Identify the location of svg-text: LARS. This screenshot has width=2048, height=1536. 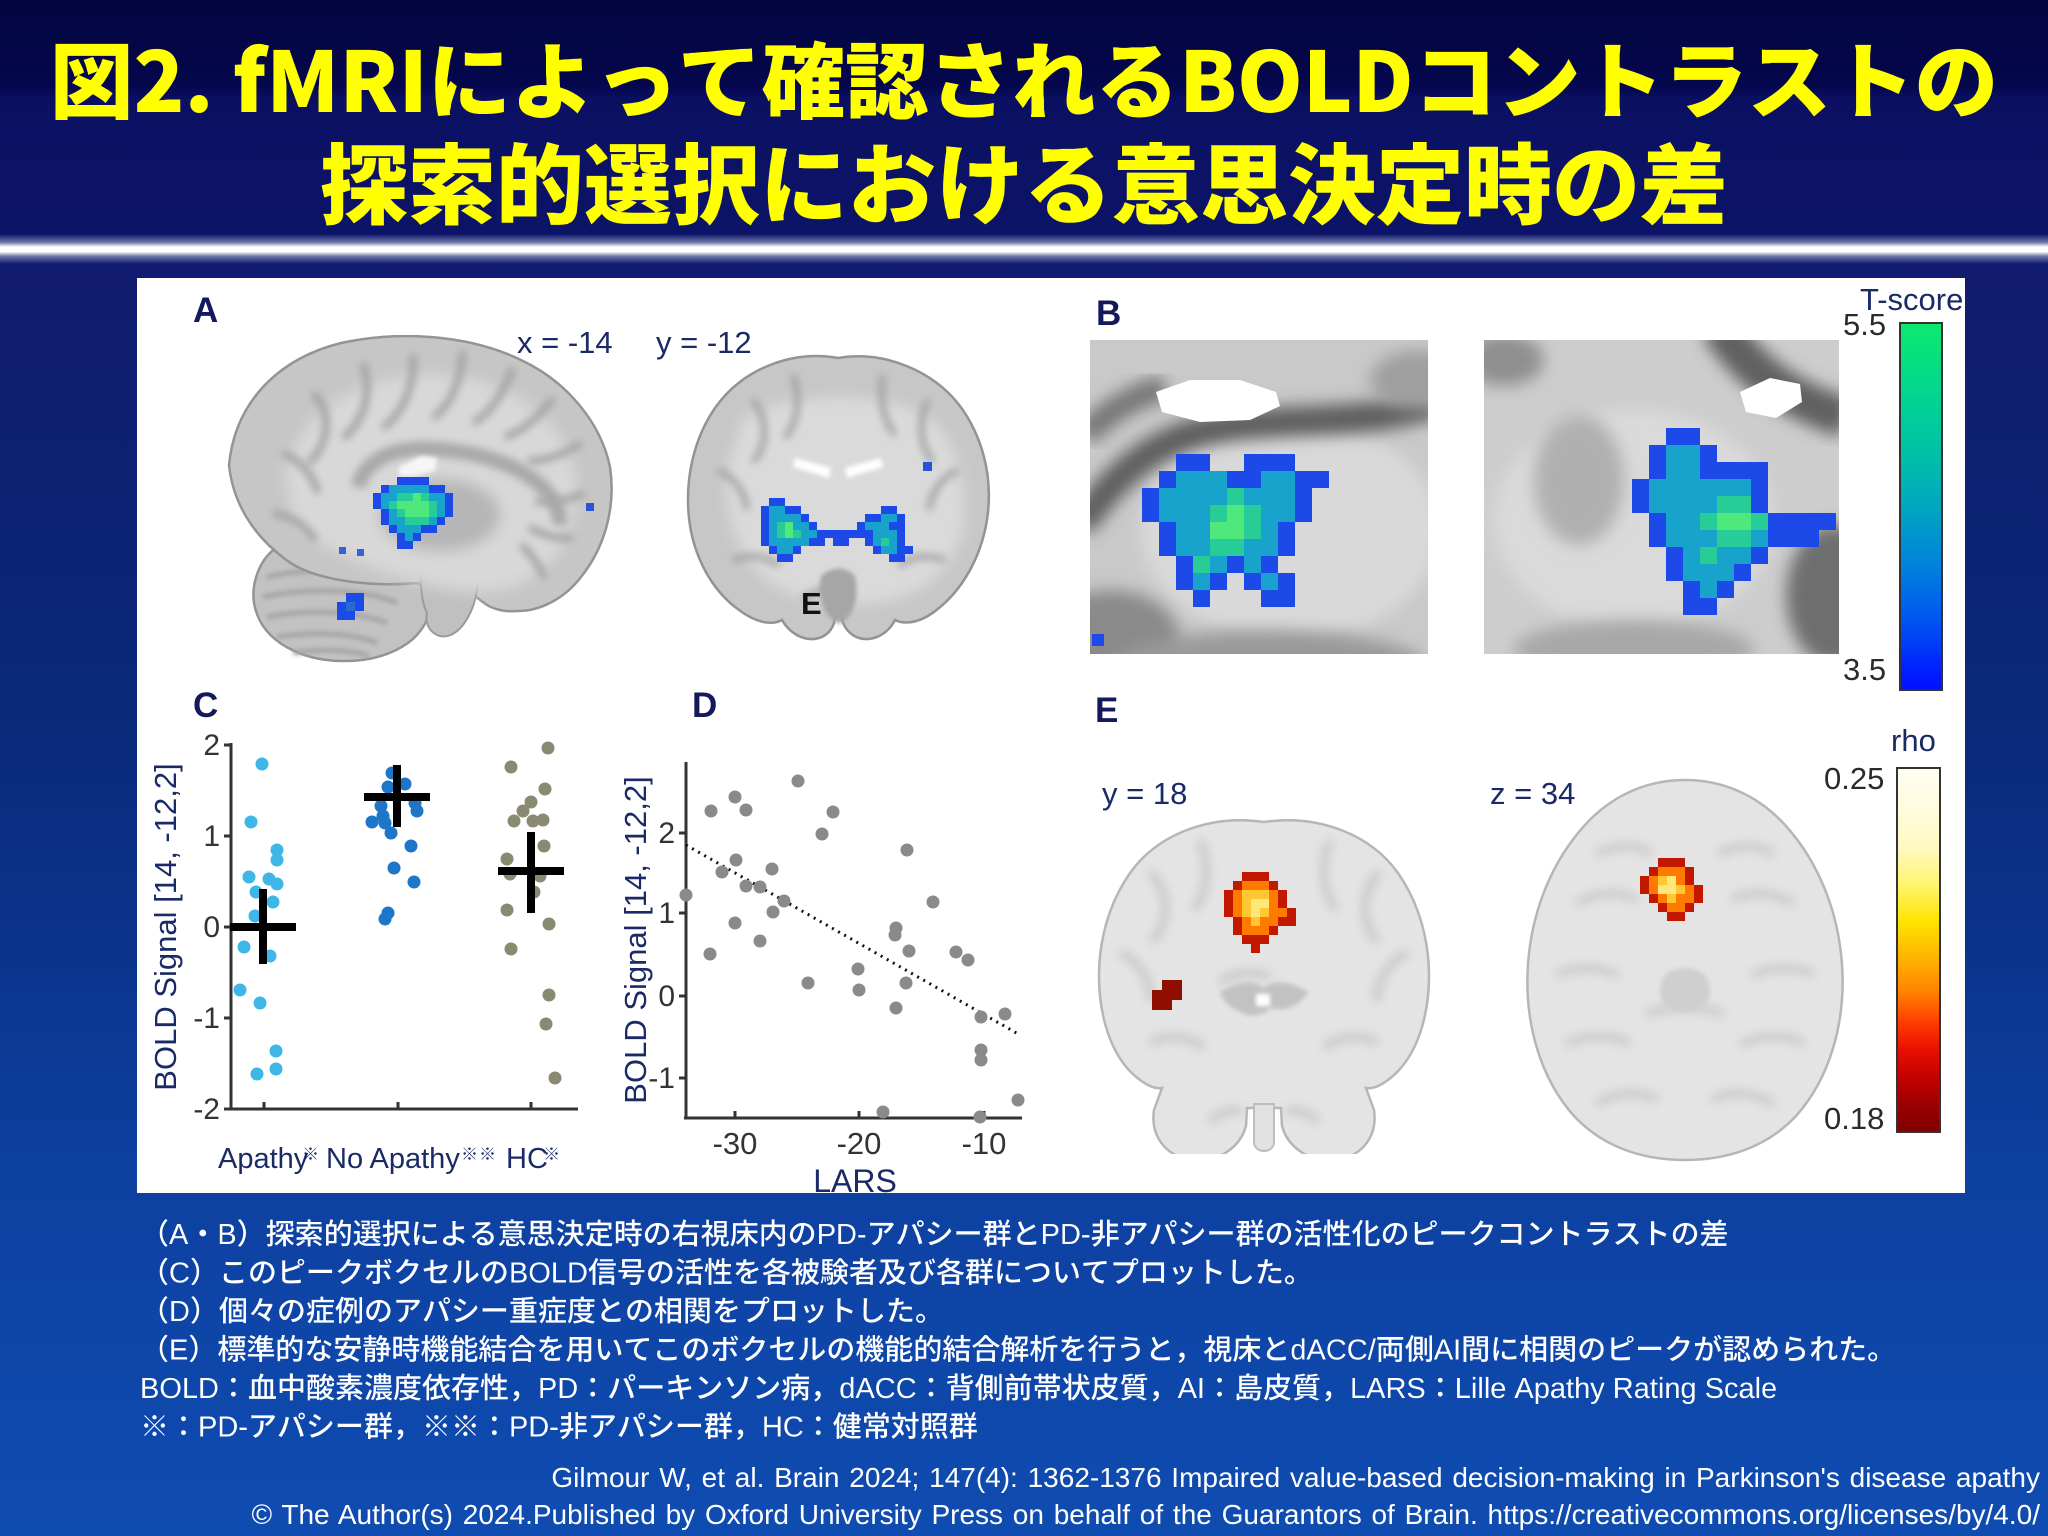
(855, 1181).